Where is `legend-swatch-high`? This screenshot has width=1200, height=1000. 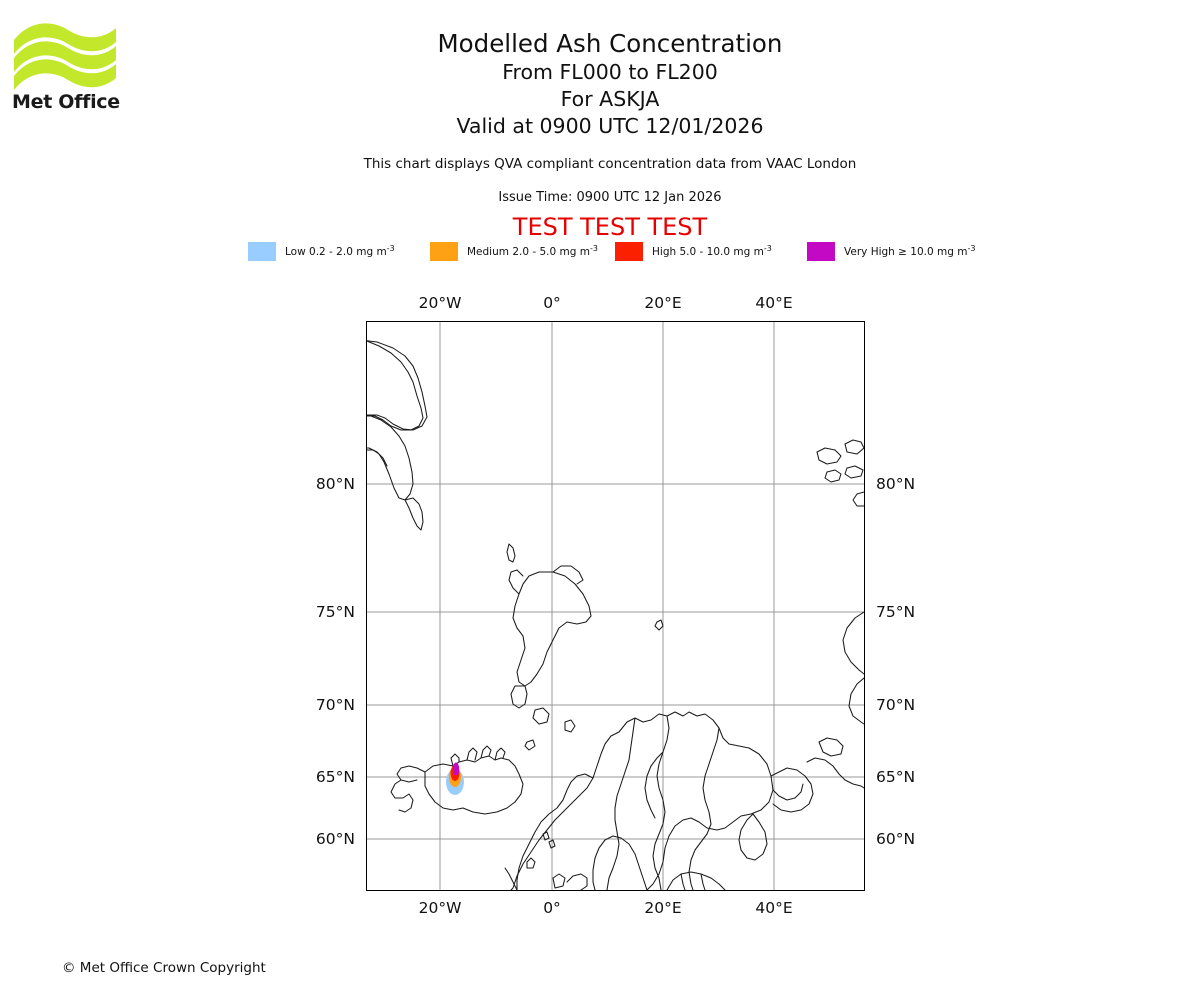 legend-swatch-high is located at coordinates (629, 251).